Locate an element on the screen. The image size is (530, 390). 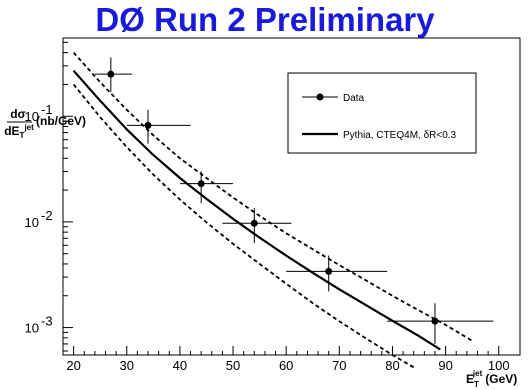
y-tick-exponent: -2 is located at coordinates (47, 215).